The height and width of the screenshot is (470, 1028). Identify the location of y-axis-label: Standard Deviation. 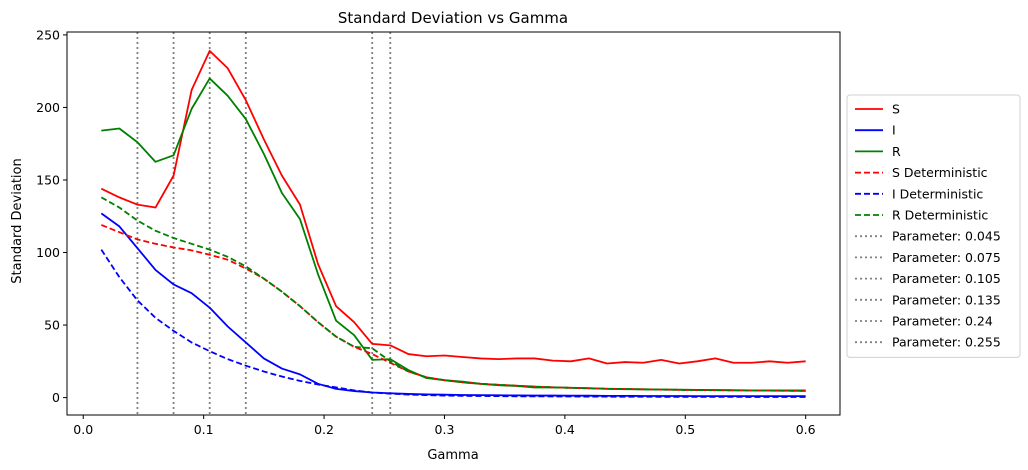
(17, 220).